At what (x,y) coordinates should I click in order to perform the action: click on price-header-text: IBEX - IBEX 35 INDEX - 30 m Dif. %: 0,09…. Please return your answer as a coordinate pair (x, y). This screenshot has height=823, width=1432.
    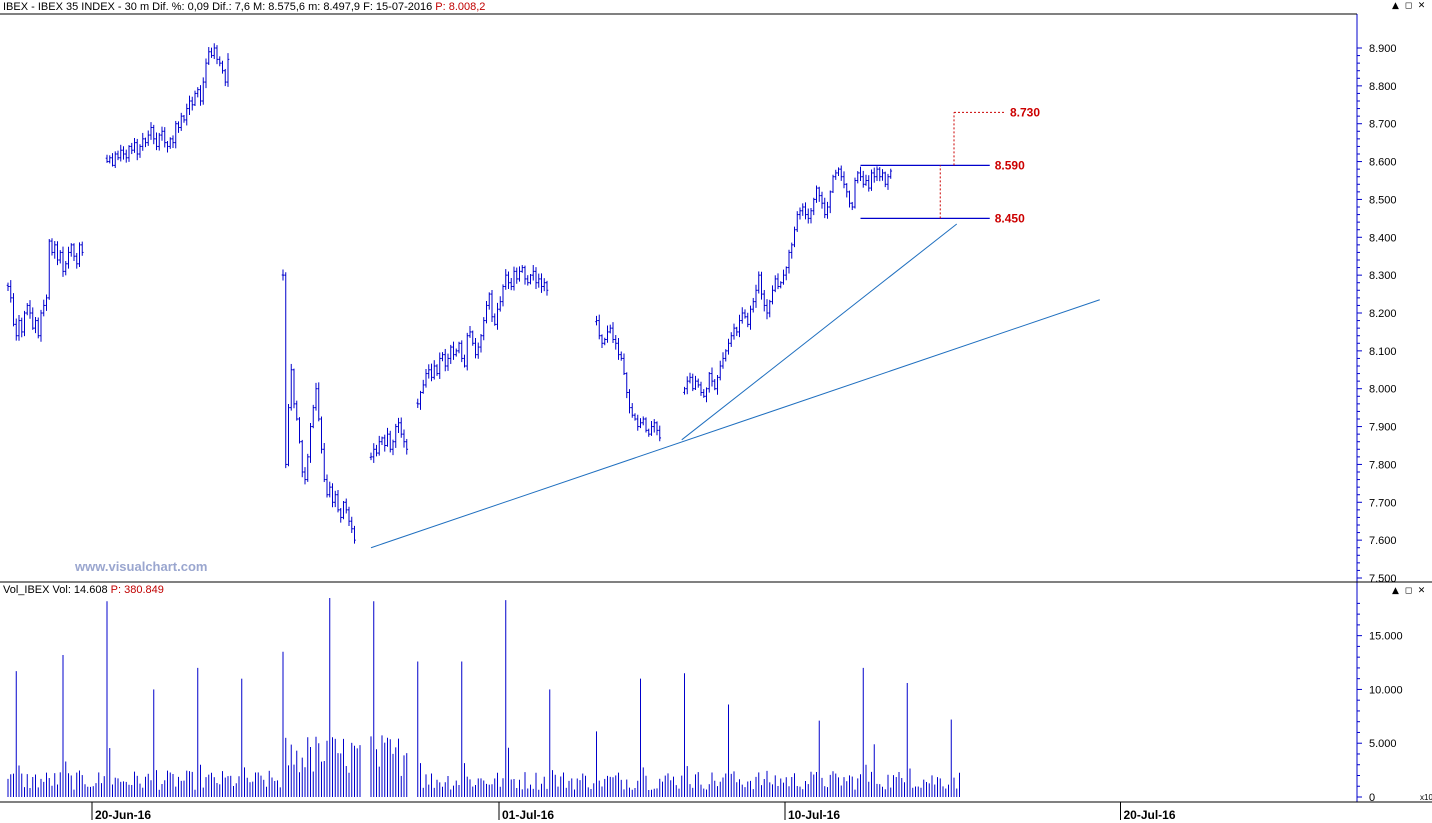
    Looking at the image, I should click on (218, 7).